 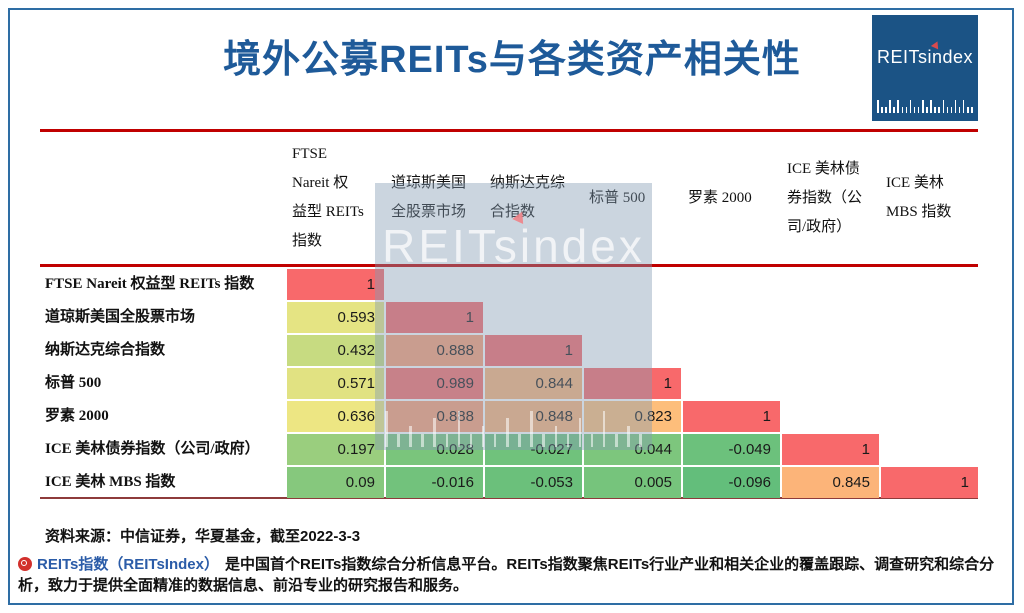 I want to click on correlation-cell: 0.005, so click(x=632, y=482).